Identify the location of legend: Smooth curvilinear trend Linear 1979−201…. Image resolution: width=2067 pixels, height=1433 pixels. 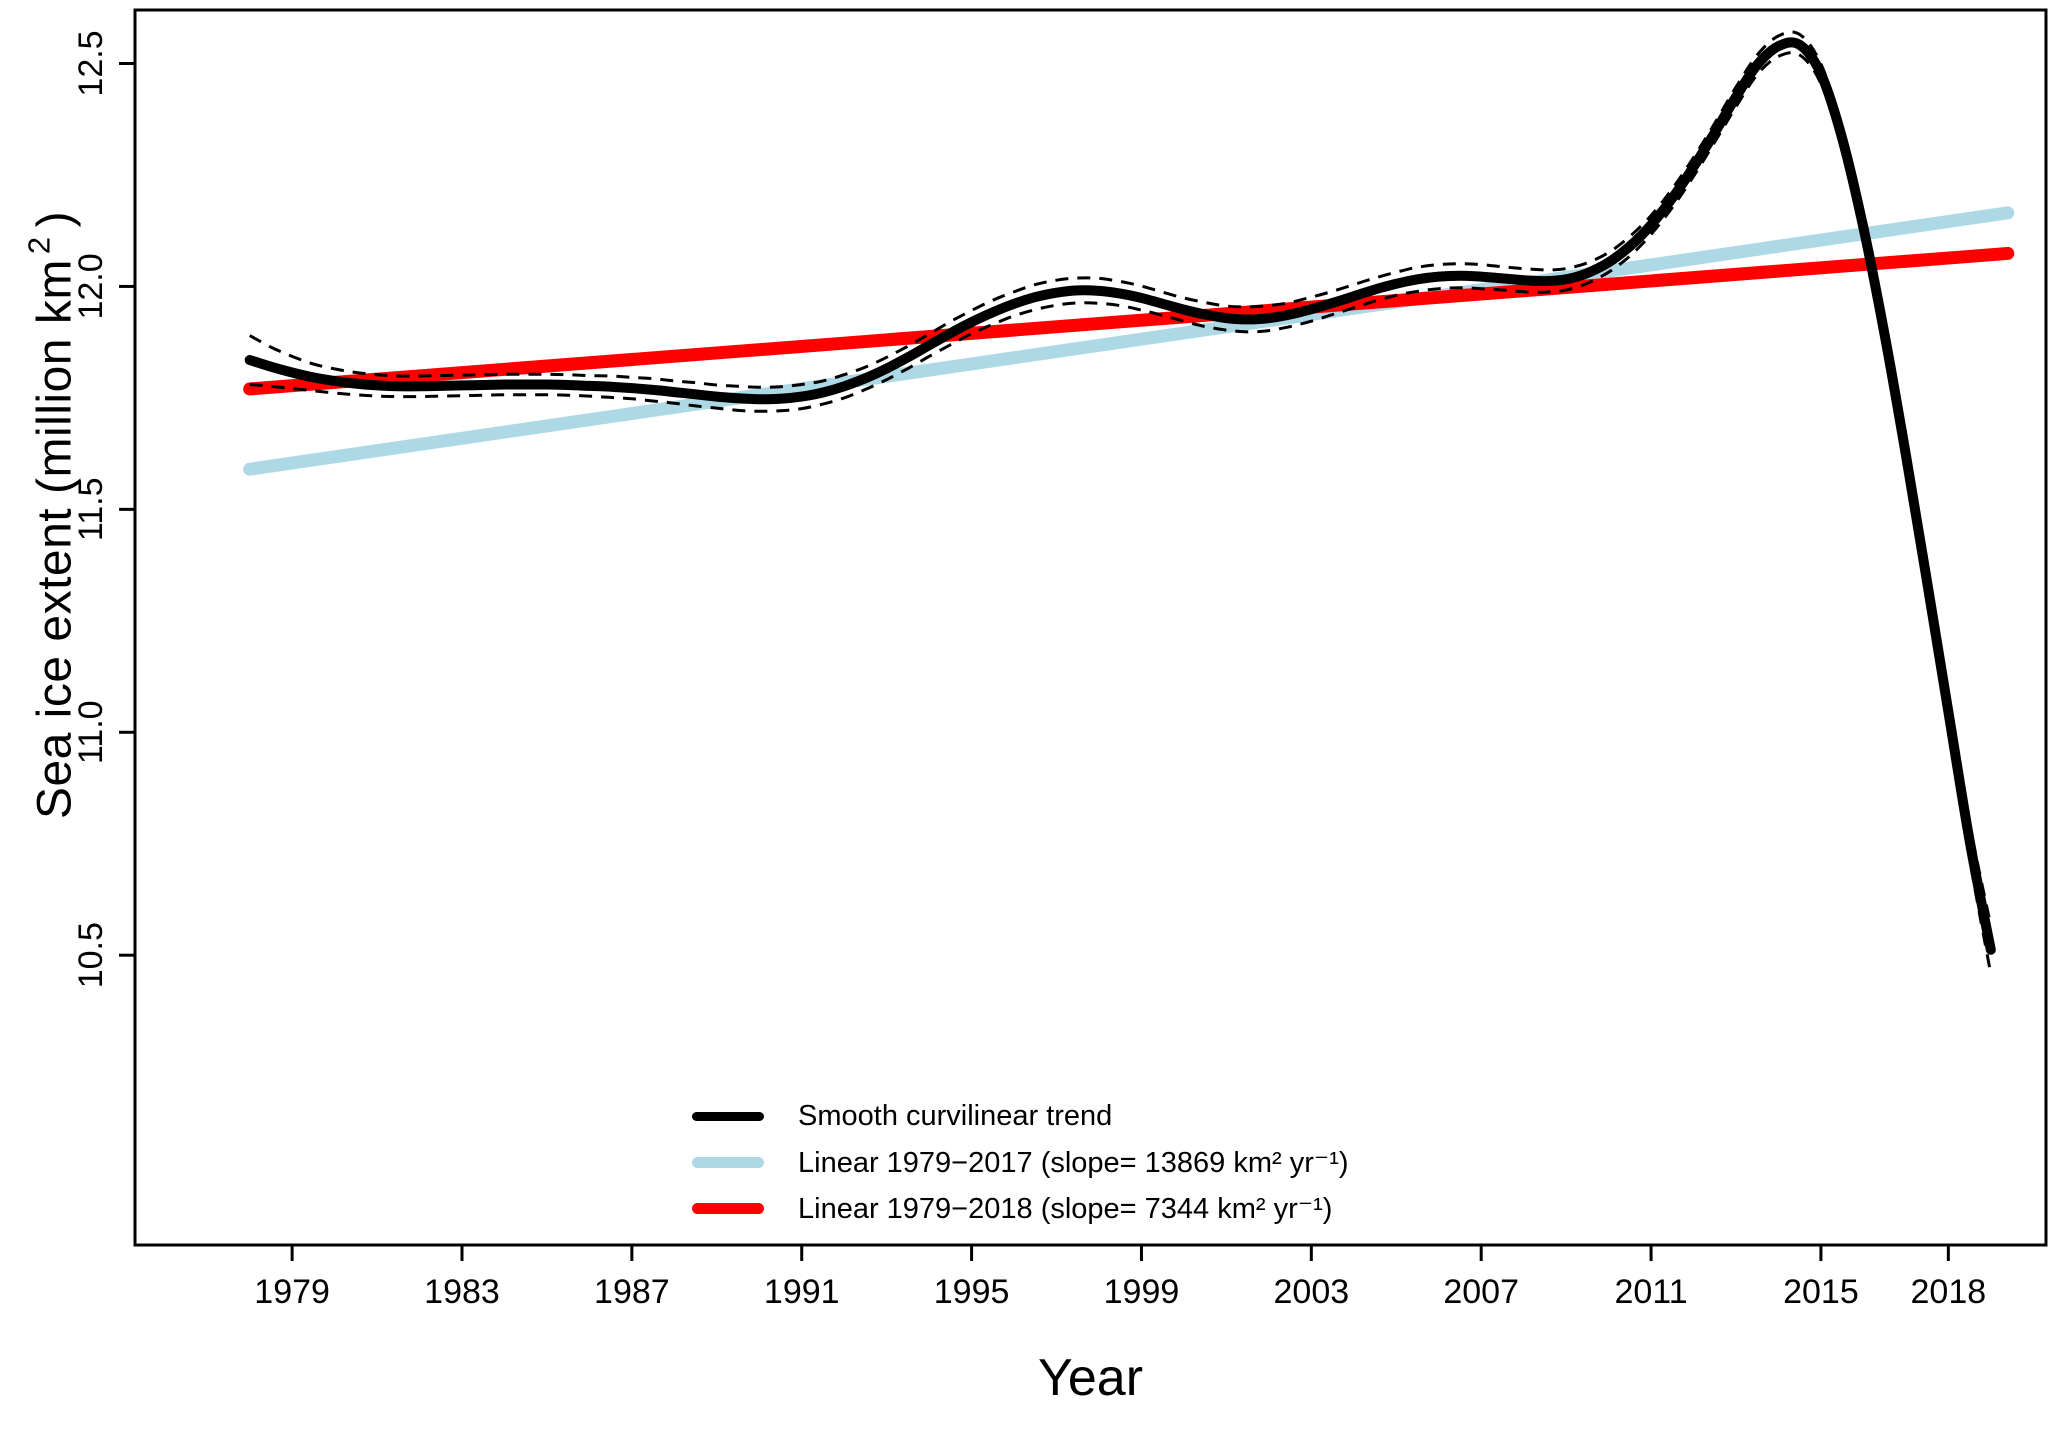
(1020, 1162).